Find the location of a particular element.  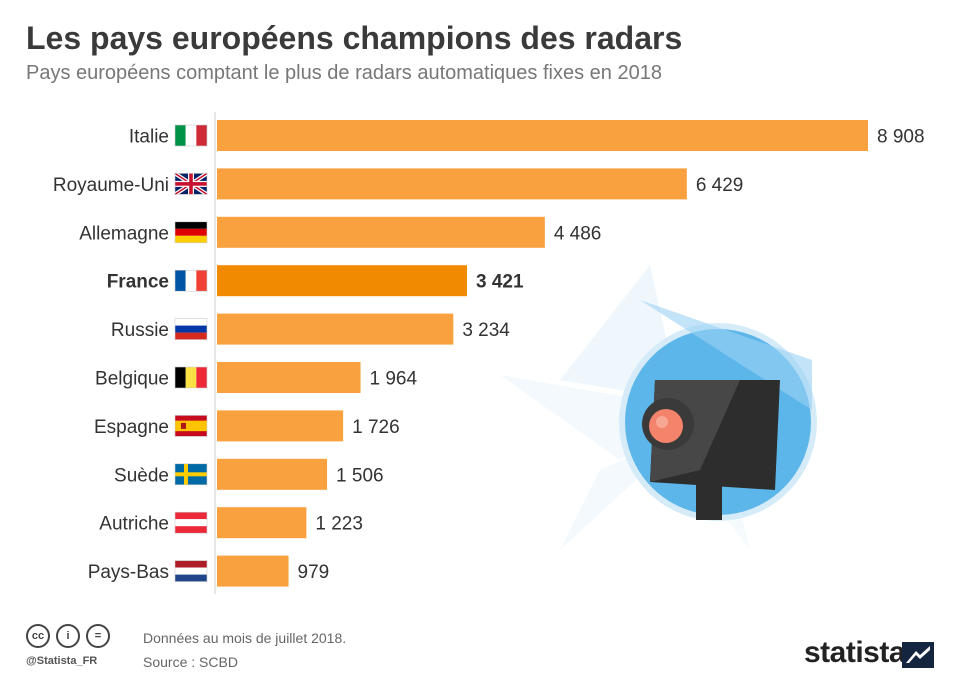

value-label: 8 908 is located at coordinates (901, 137).